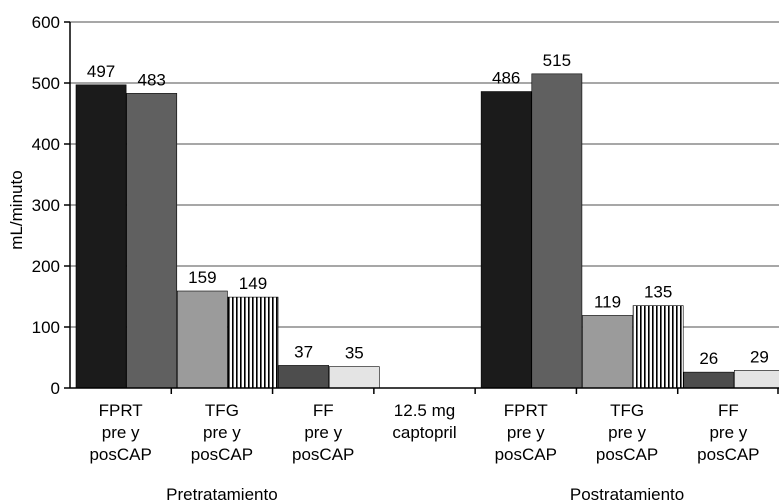 The width and height of the screenshot is (779, 504). I want to click on data-label: 149, so click(253, 283).